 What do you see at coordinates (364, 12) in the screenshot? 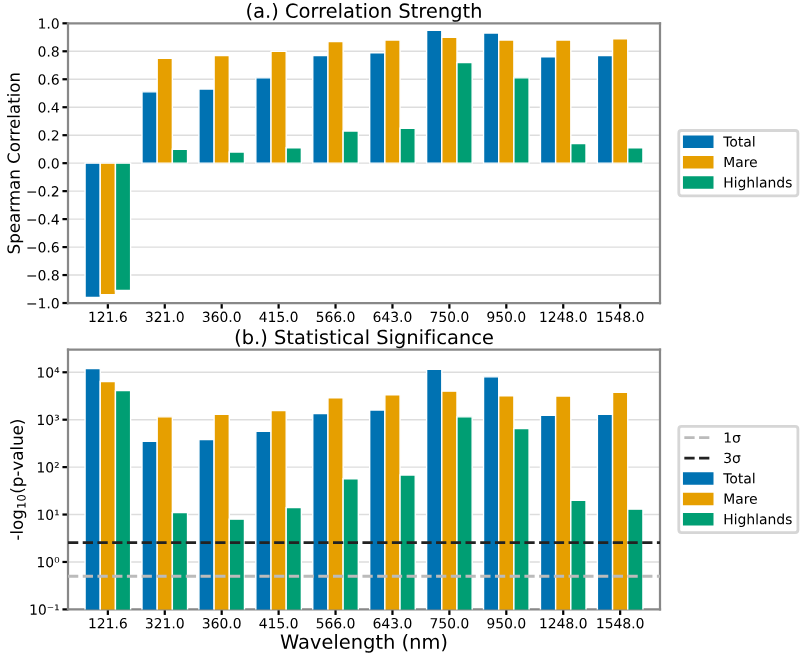
I see `chart-title: (a.) Correlation Strength` at bounding box center [364, 12].